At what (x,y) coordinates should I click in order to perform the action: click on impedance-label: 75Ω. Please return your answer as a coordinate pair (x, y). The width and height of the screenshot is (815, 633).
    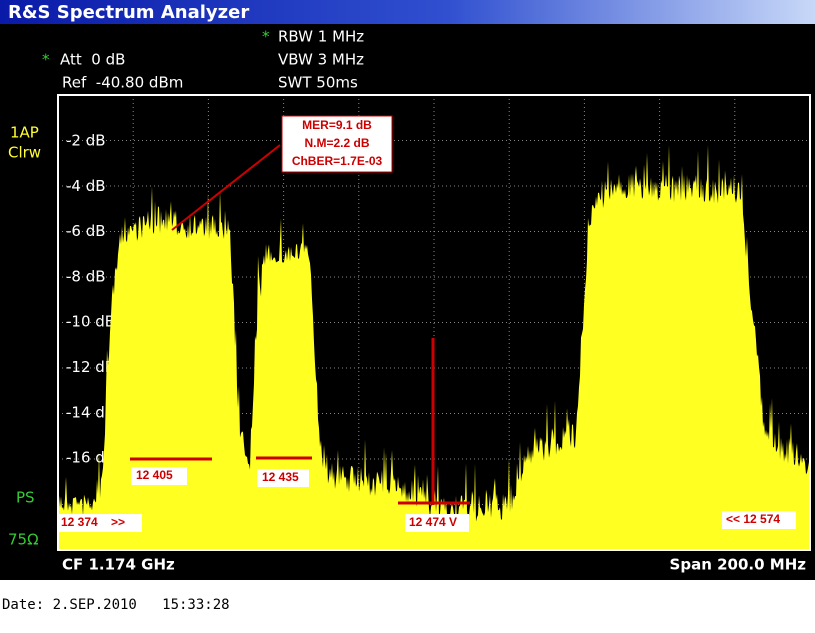
    Looking at the image, I should click on (23, 540).